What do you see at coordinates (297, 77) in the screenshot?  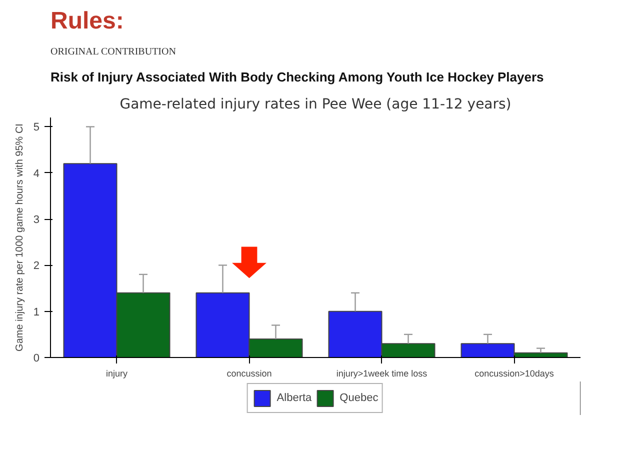 I see `text: Risk of Injury Associated With Body Checking Among Youth Ice Hockey Players` at bounding box center [297, 77].